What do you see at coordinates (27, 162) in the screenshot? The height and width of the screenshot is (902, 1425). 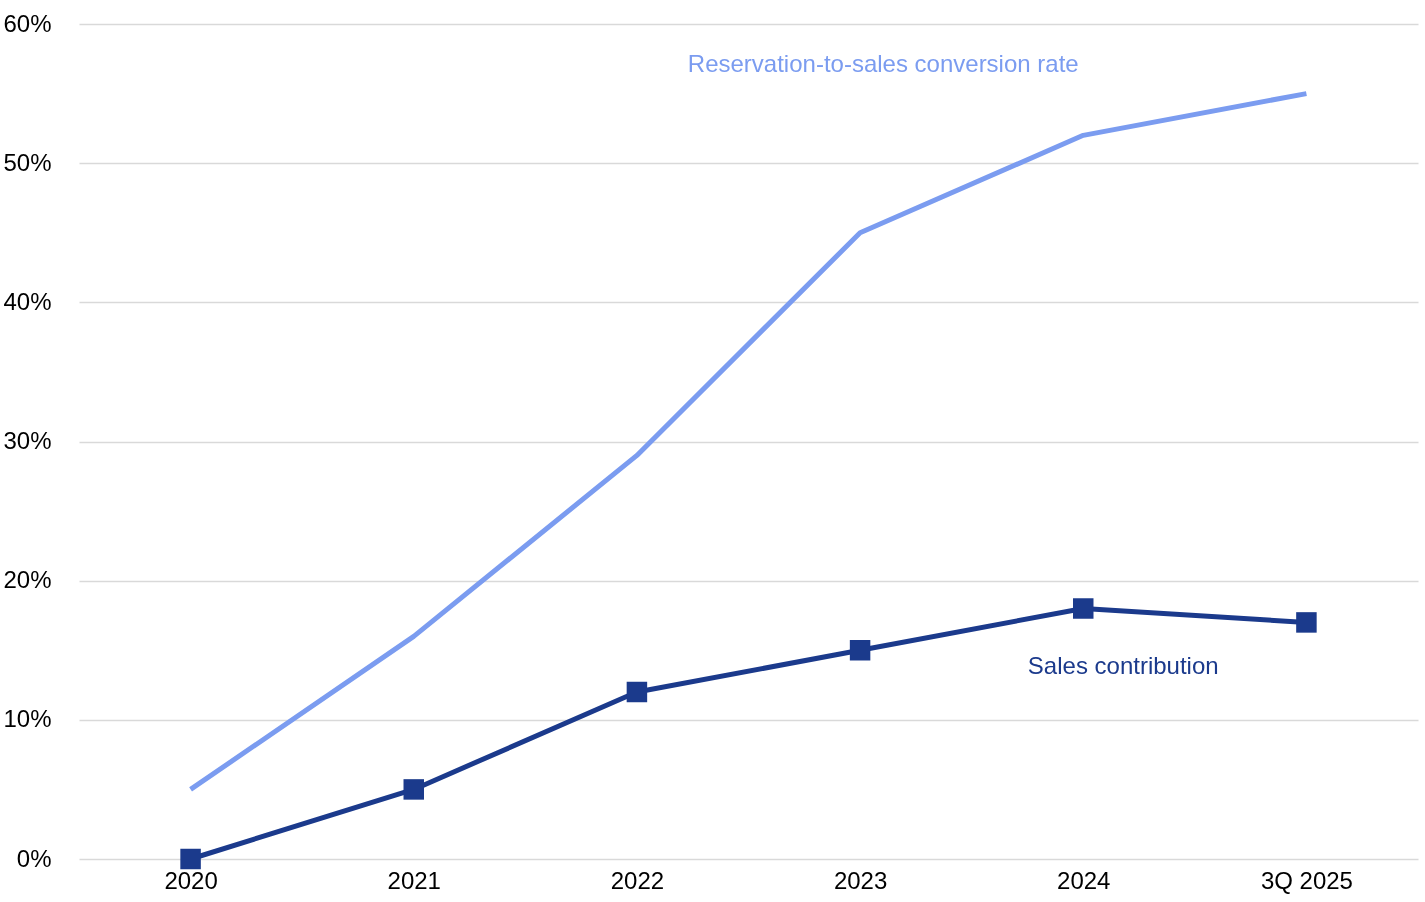 I see `y-tick-label: 50%` at bounding box center [27, 162].